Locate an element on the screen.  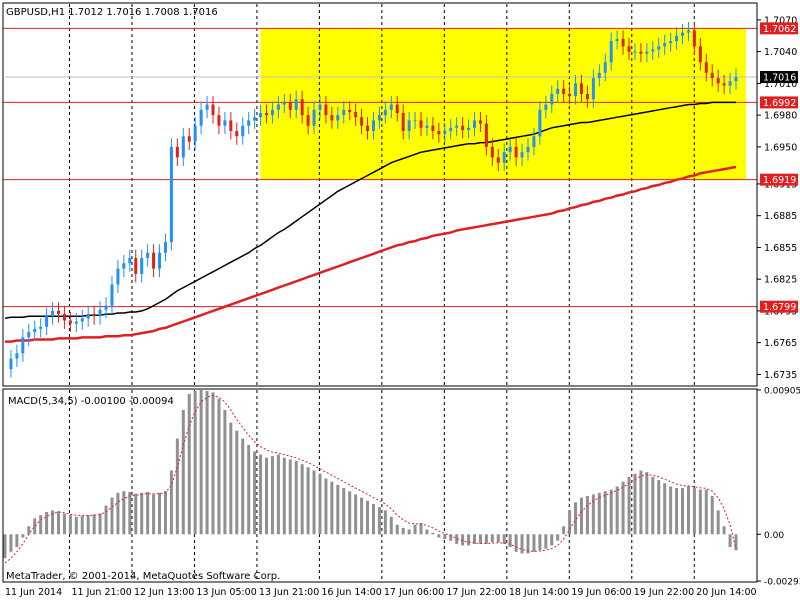
y-axis-label: 1.6855 is located at coordinates (780, 248).